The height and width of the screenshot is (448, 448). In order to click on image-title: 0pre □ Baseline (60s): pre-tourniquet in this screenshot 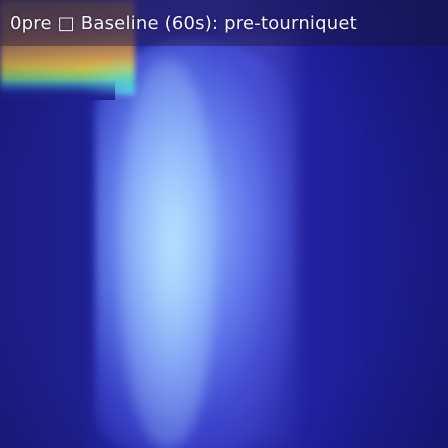, I will do `click(183, 23)`.